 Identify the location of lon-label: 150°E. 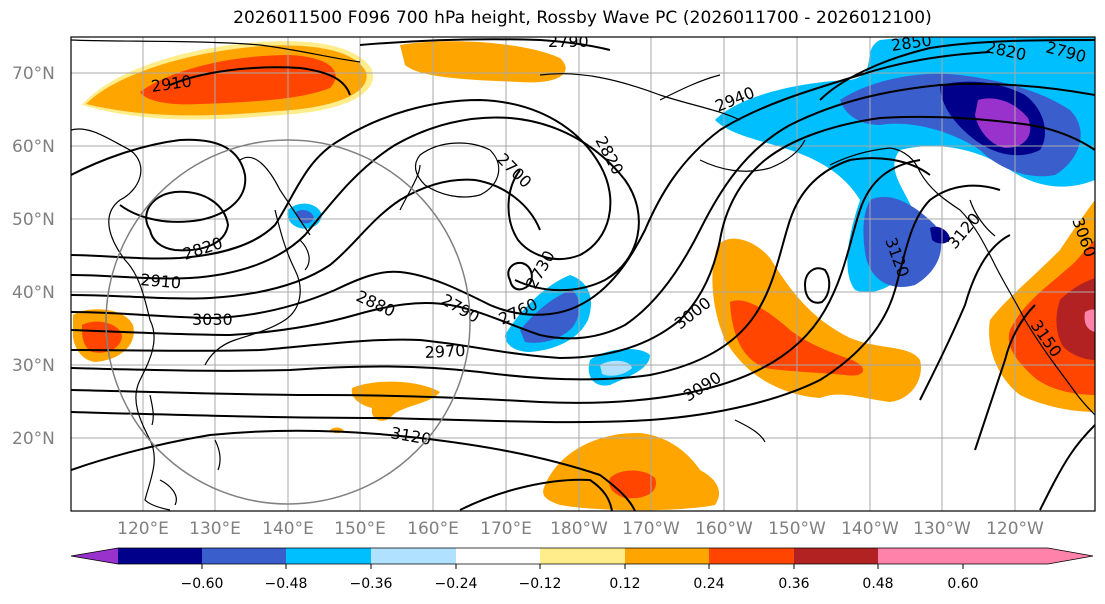
(360, 529).